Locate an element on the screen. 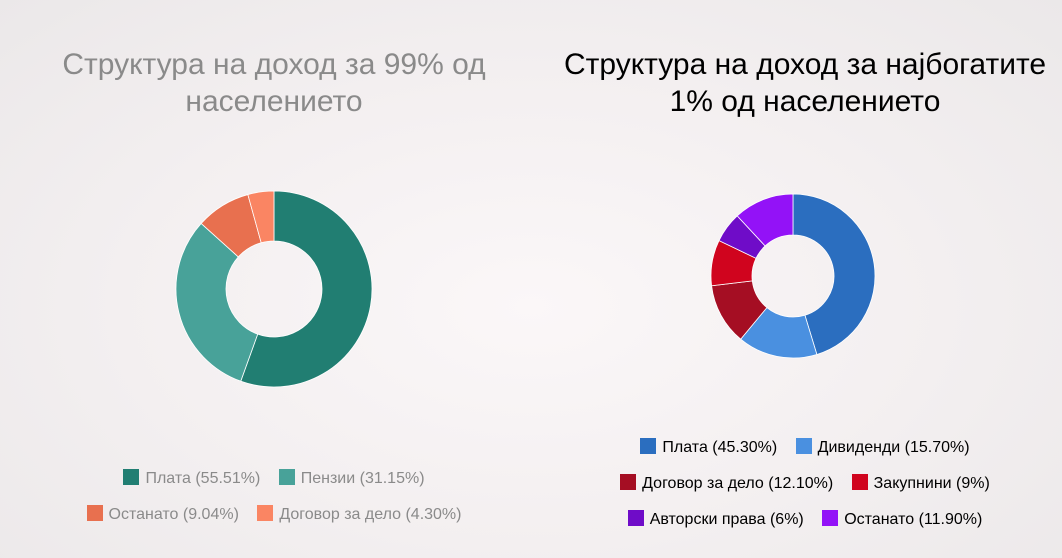 The image size is (1062, 558). slice-pensions is located at coordinates (217, 302).